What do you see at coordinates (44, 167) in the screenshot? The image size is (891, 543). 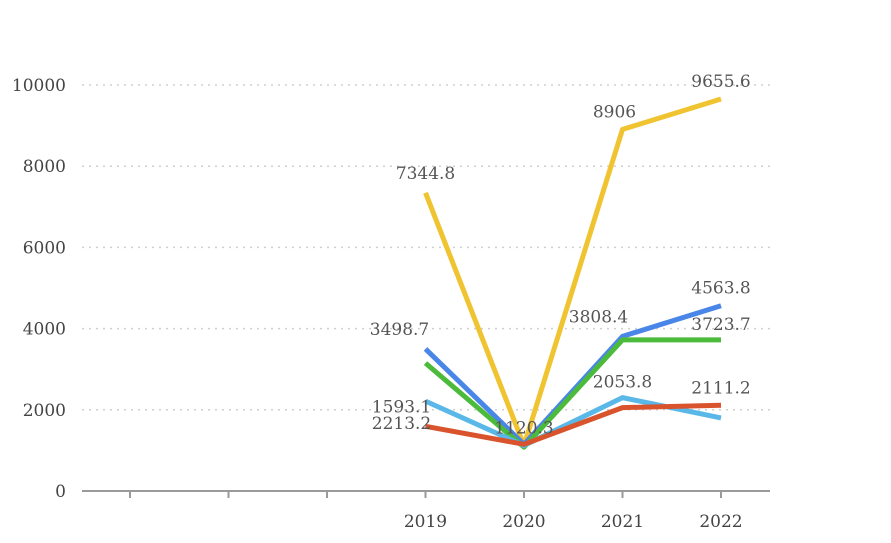 I see `y-tick-label: 8000` at bounding box center [44, 167].